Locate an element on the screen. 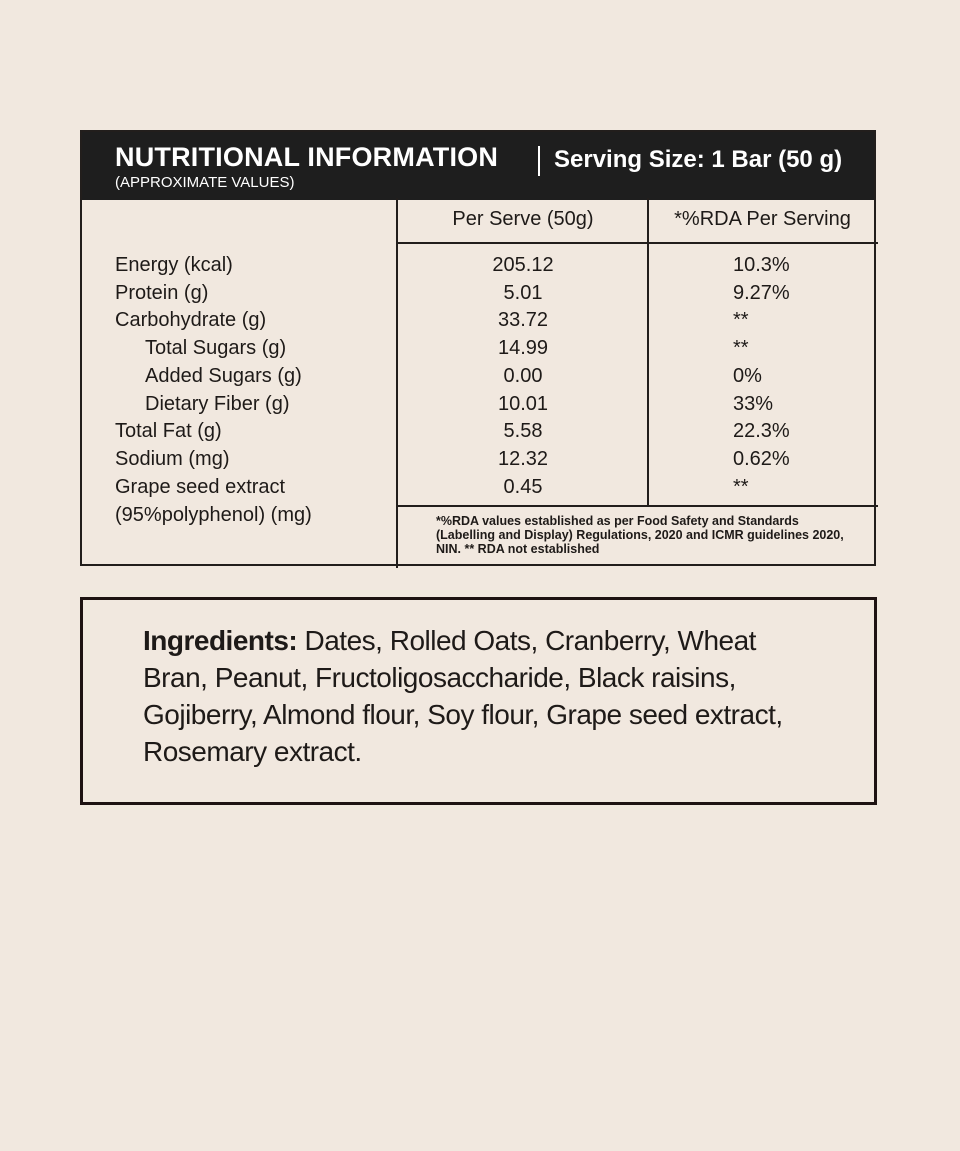 The image size is (960, 1151). table-row: Energy (kcal) 205.12 10.3% is located at coordinates (478, 267).